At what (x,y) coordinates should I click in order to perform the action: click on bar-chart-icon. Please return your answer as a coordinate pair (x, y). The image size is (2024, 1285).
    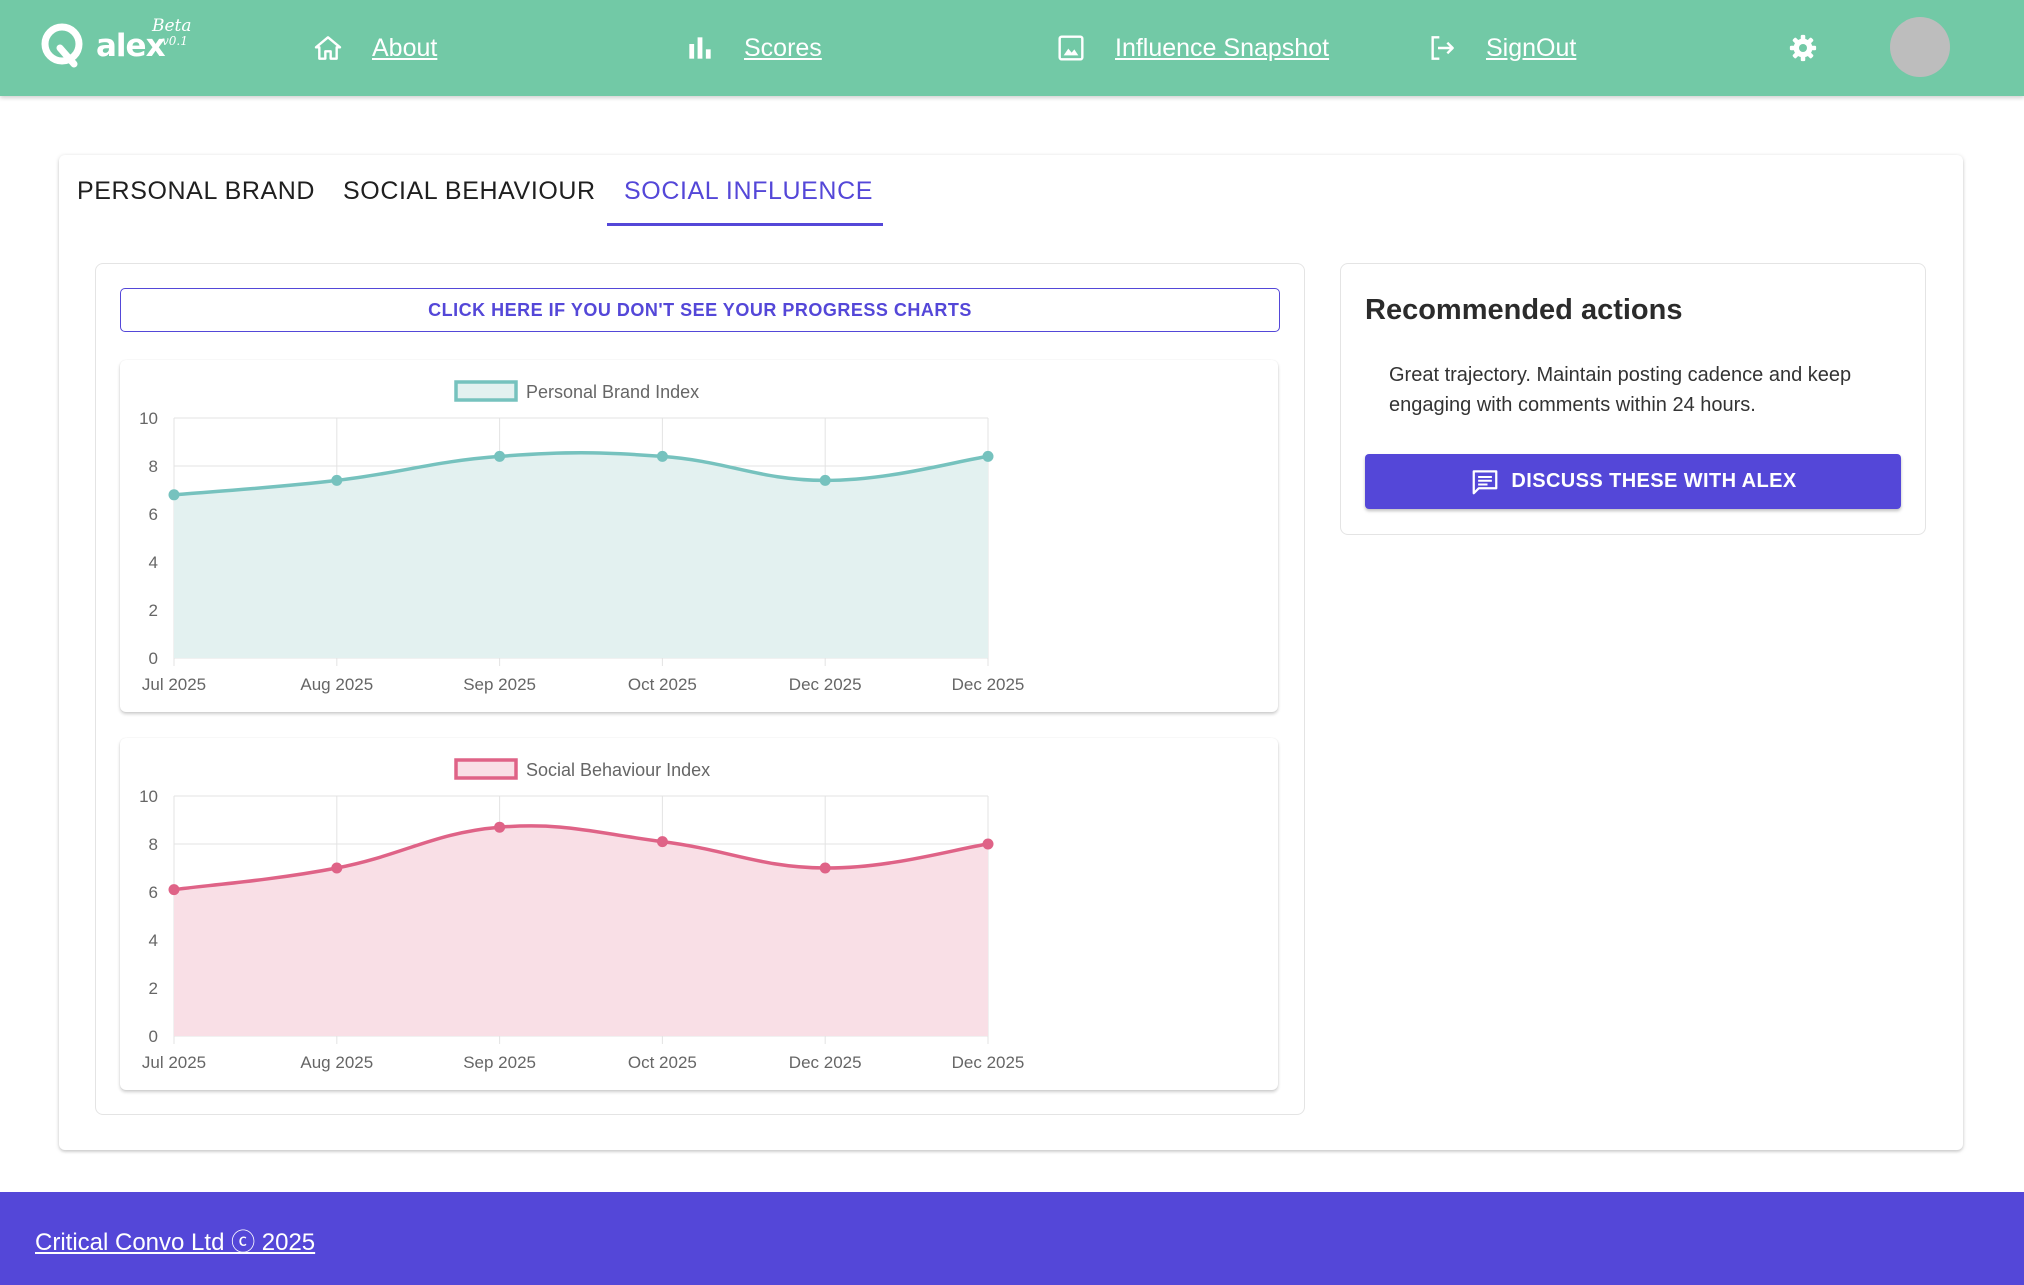
    Looking at the image, I should click on (700, 48).